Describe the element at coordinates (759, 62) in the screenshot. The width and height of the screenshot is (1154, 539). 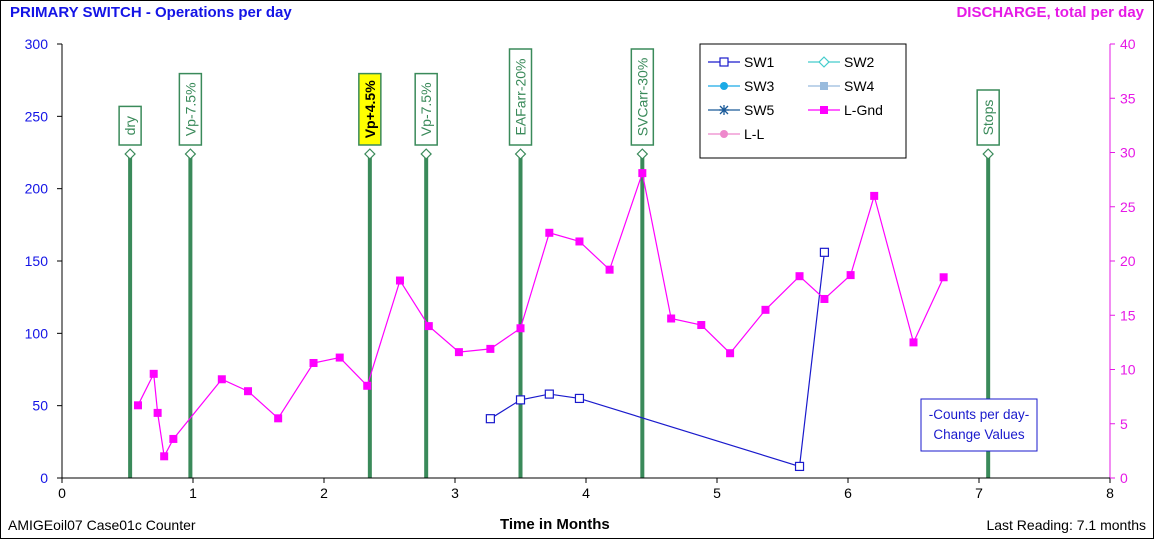
I see `legend-label: SW1` at that location.